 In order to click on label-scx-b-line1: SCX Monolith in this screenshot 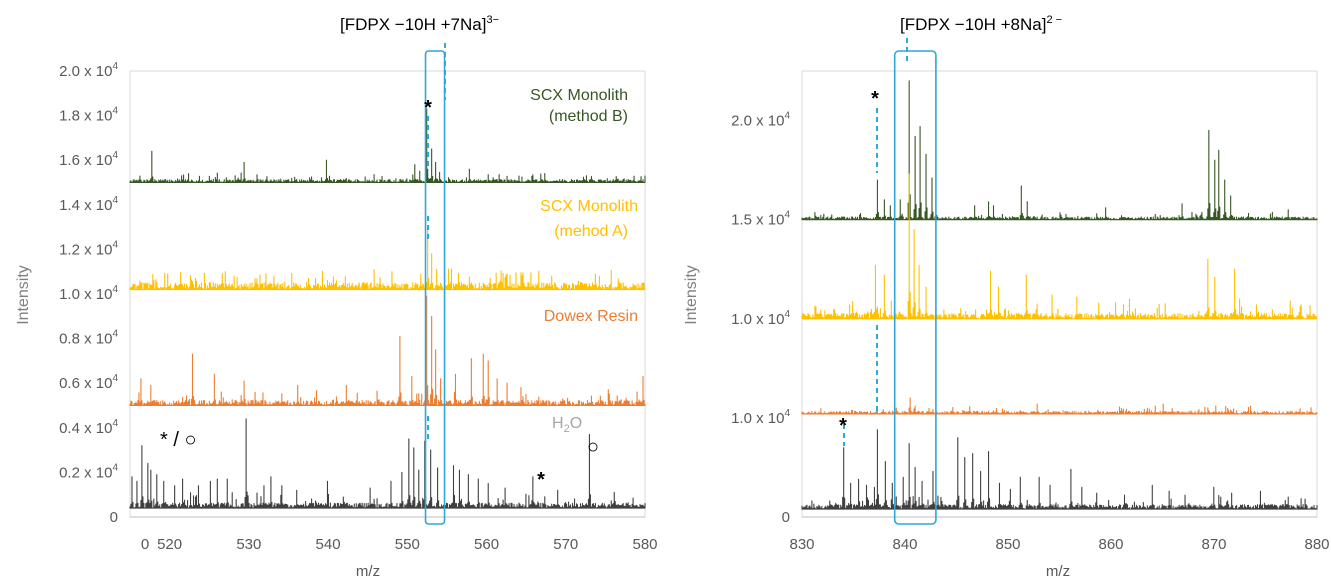, I will do `click(579, 95)`.